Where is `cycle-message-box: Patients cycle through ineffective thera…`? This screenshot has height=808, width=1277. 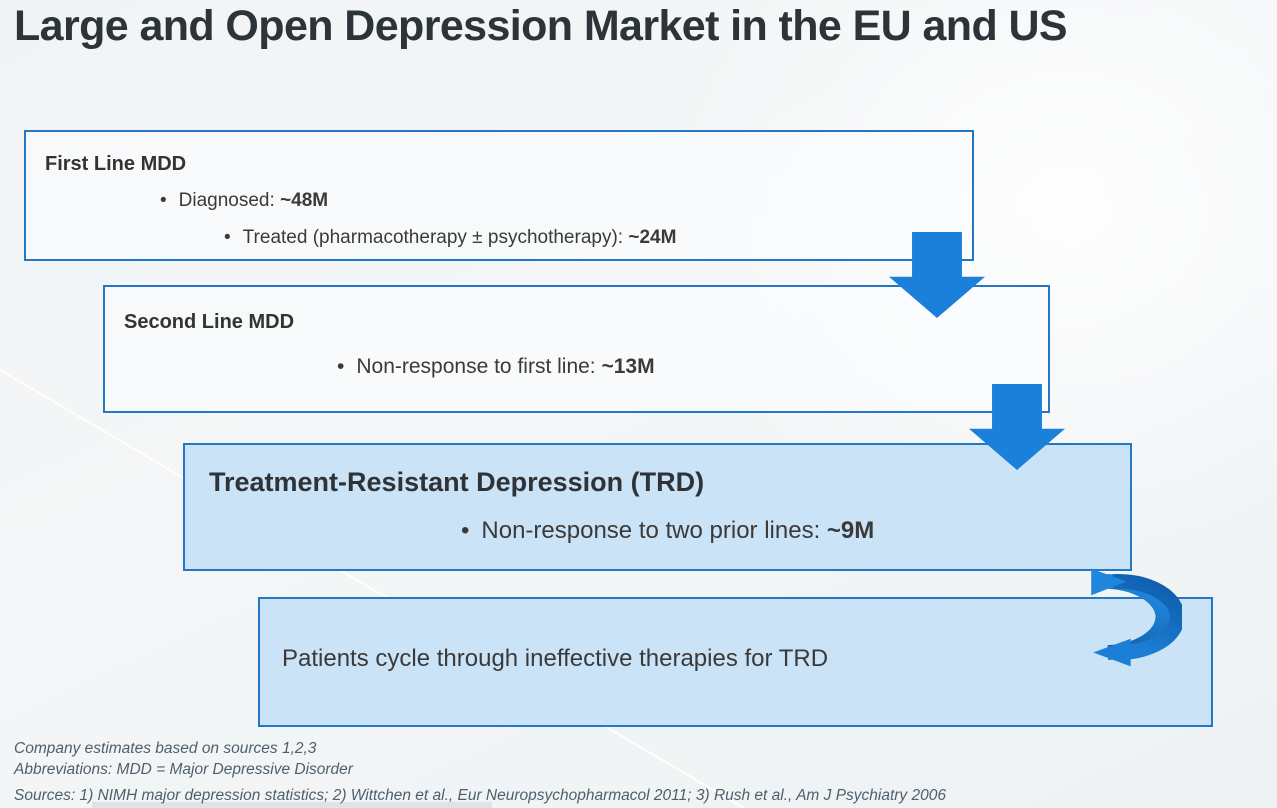
cycle-message-box: Patients cycle through ineffective thera… is located at coordinates (735, 662).